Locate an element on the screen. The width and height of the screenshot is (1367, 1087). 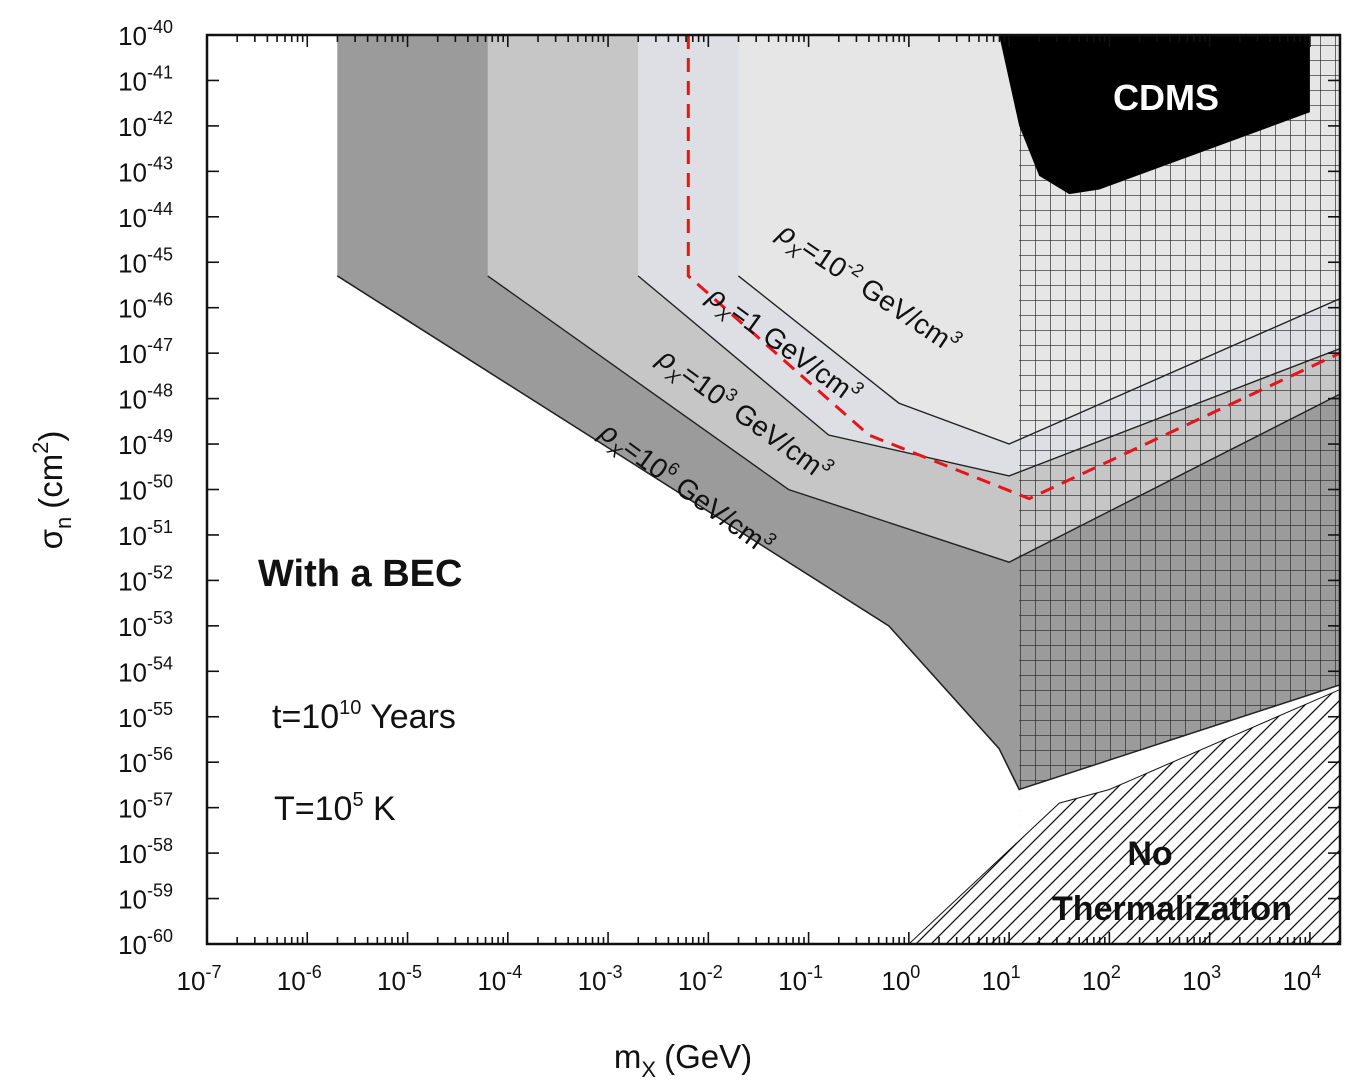
x-tick-label: 10⁻¹ is located at coordinates (800, 979).